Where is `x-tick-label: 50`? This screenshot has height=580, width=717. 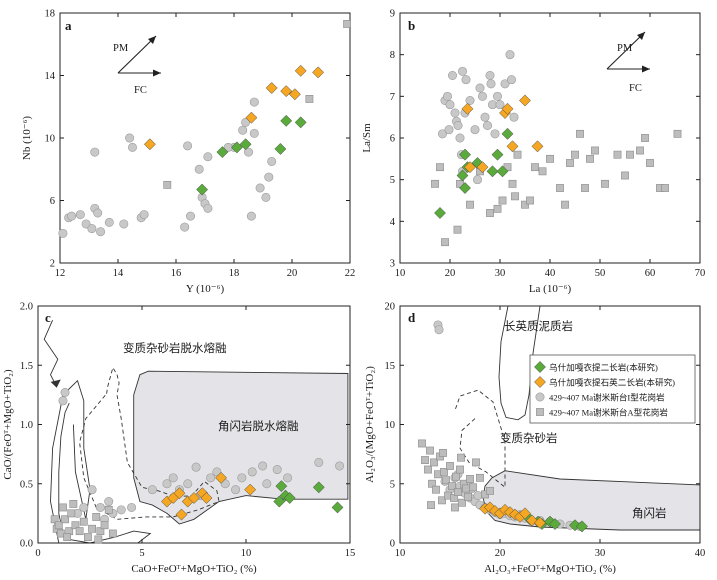
x-tick-label: 50 is located at coordinates (600, 273).